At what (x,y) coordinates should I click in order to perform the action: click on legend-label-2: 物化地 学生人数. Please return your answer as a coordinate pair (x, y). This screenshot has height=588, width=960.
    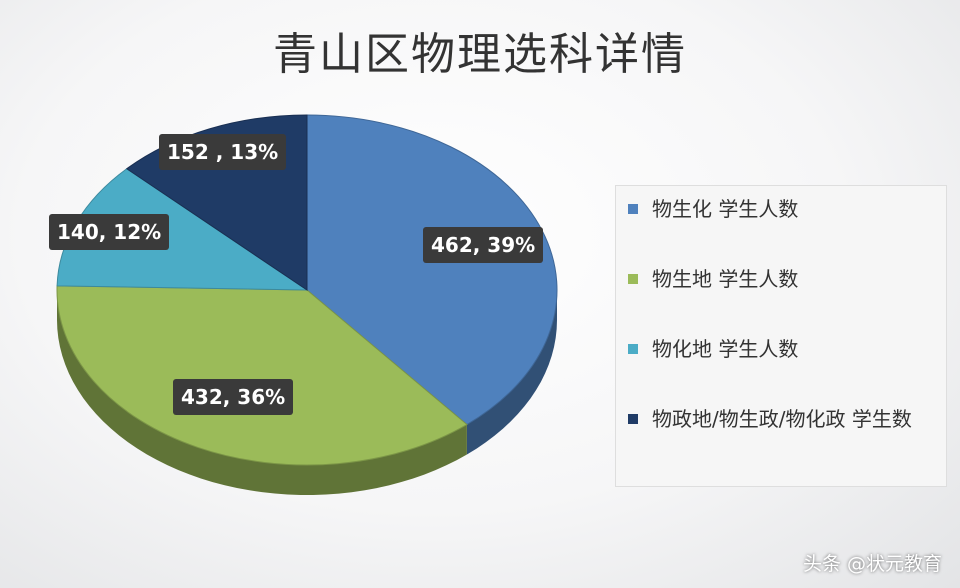
    Looking at the image, I should click on (725, 349).